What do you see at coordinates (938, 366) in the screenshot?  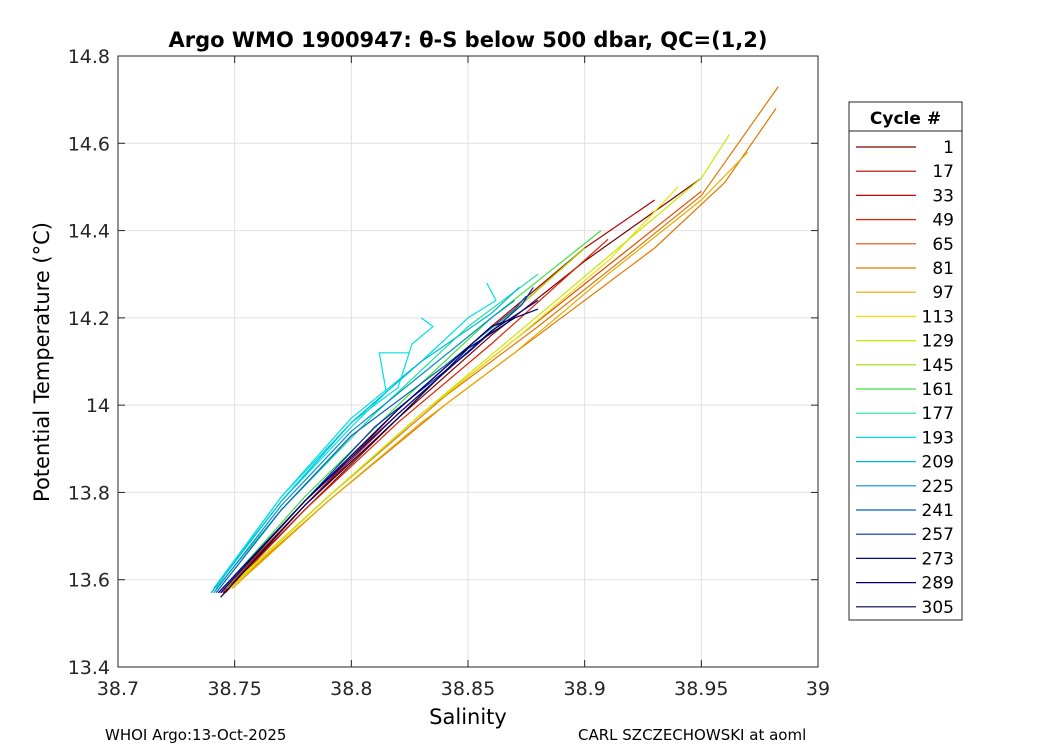 I see `legend-label-145: 145` at bounding box center [938, 366].